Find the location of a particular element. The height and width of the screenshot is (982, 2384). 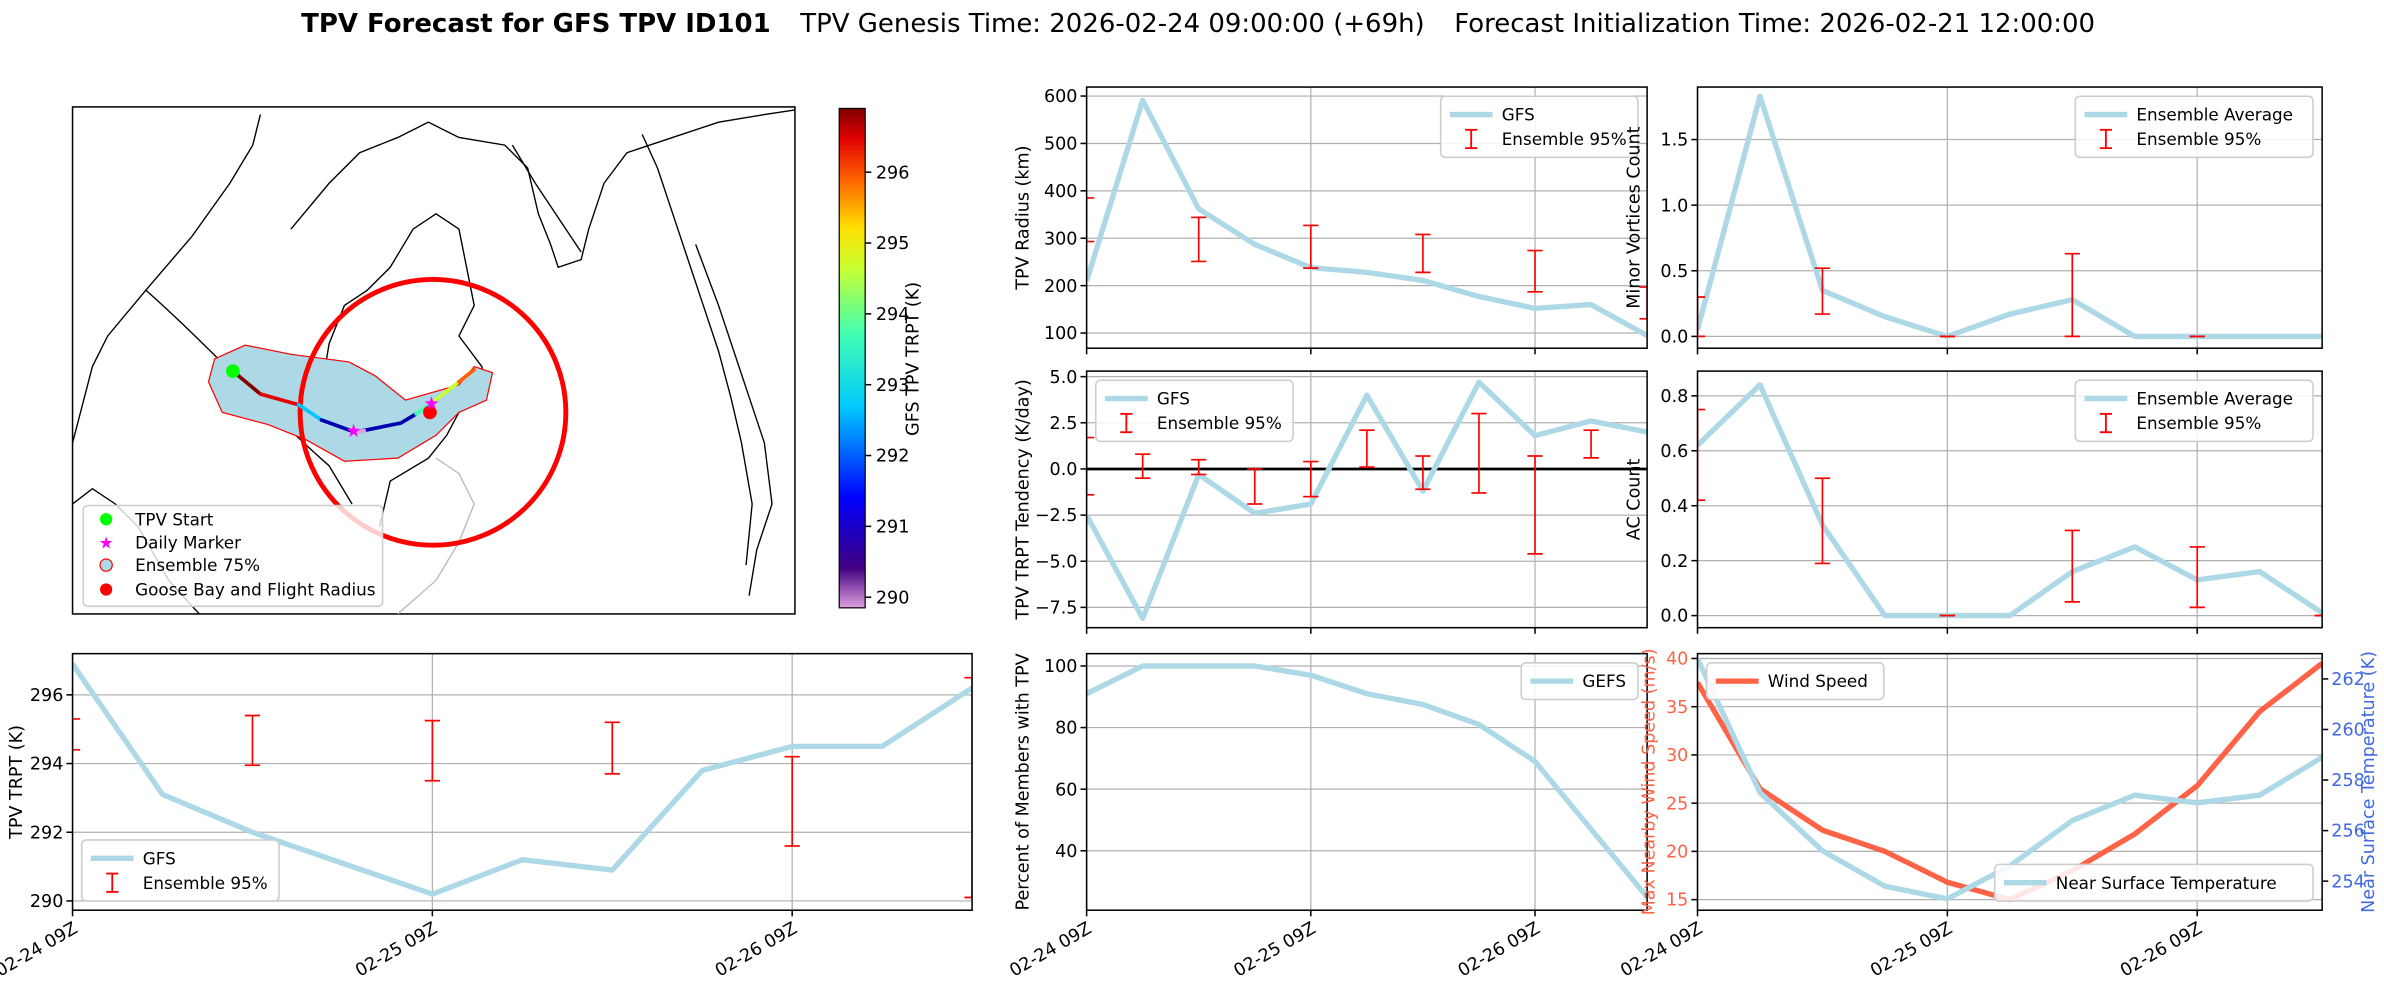

title-main: TPV Forecast for GFS TPV ID101 is located at coordinates (535, 24).